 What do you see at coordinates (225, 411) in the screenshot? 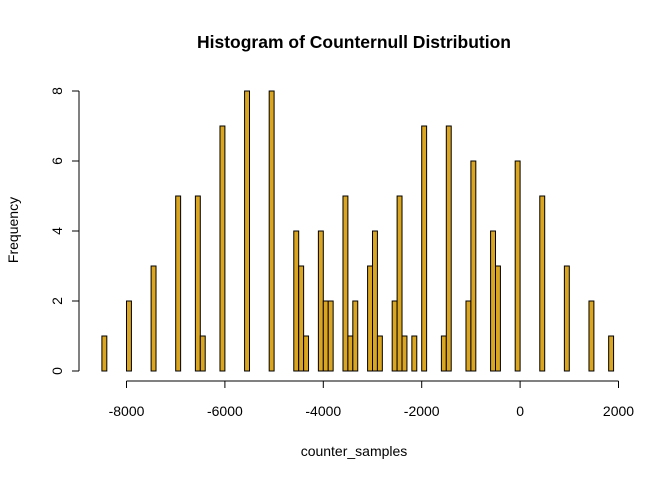
I see `x-tick-label: -6000` at bounding box center [225, 411].